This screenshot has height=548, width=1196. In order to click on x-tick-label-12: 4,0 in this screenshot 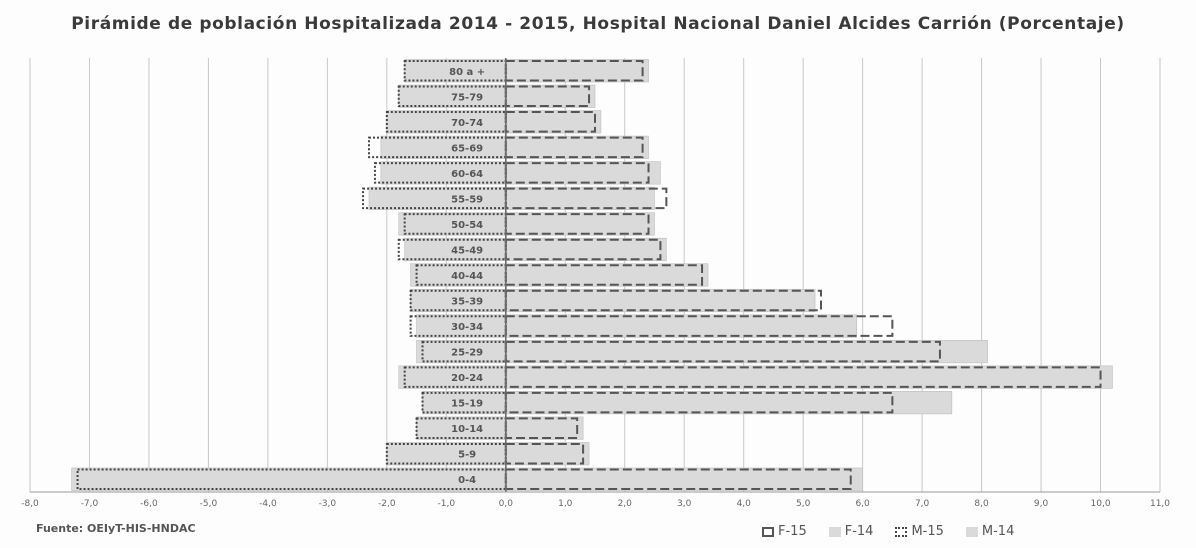, I will do `click(744, 504)`.